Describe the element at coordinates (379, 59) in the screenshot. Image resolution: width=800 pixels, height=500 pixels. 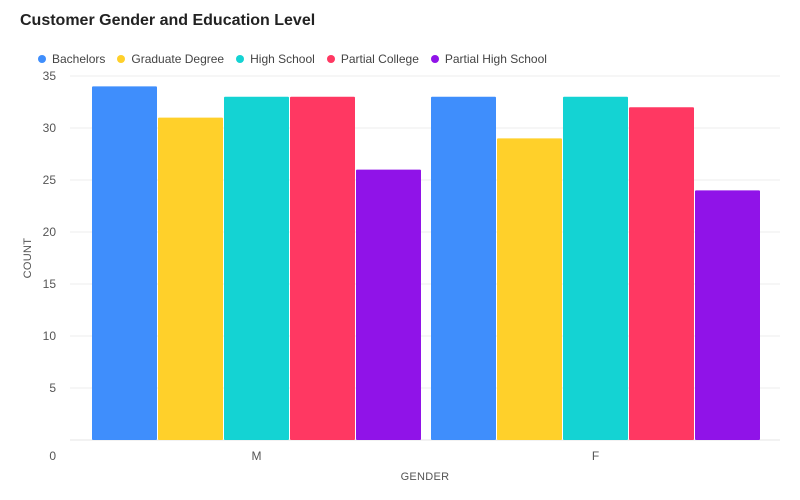
I see `legend-label: Partial College` at that location.